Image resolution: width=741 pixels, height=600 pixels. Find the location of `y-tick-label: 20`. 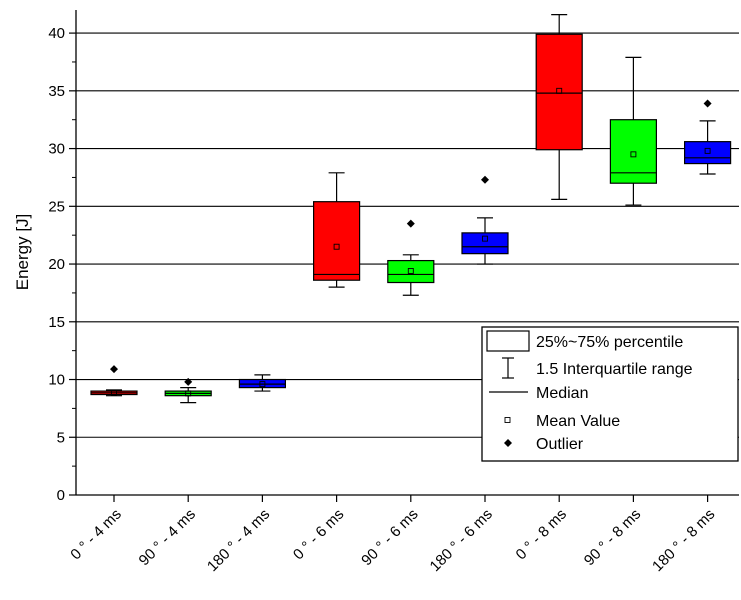

y-tick-label: 20 is located at coordinates (56, 264).